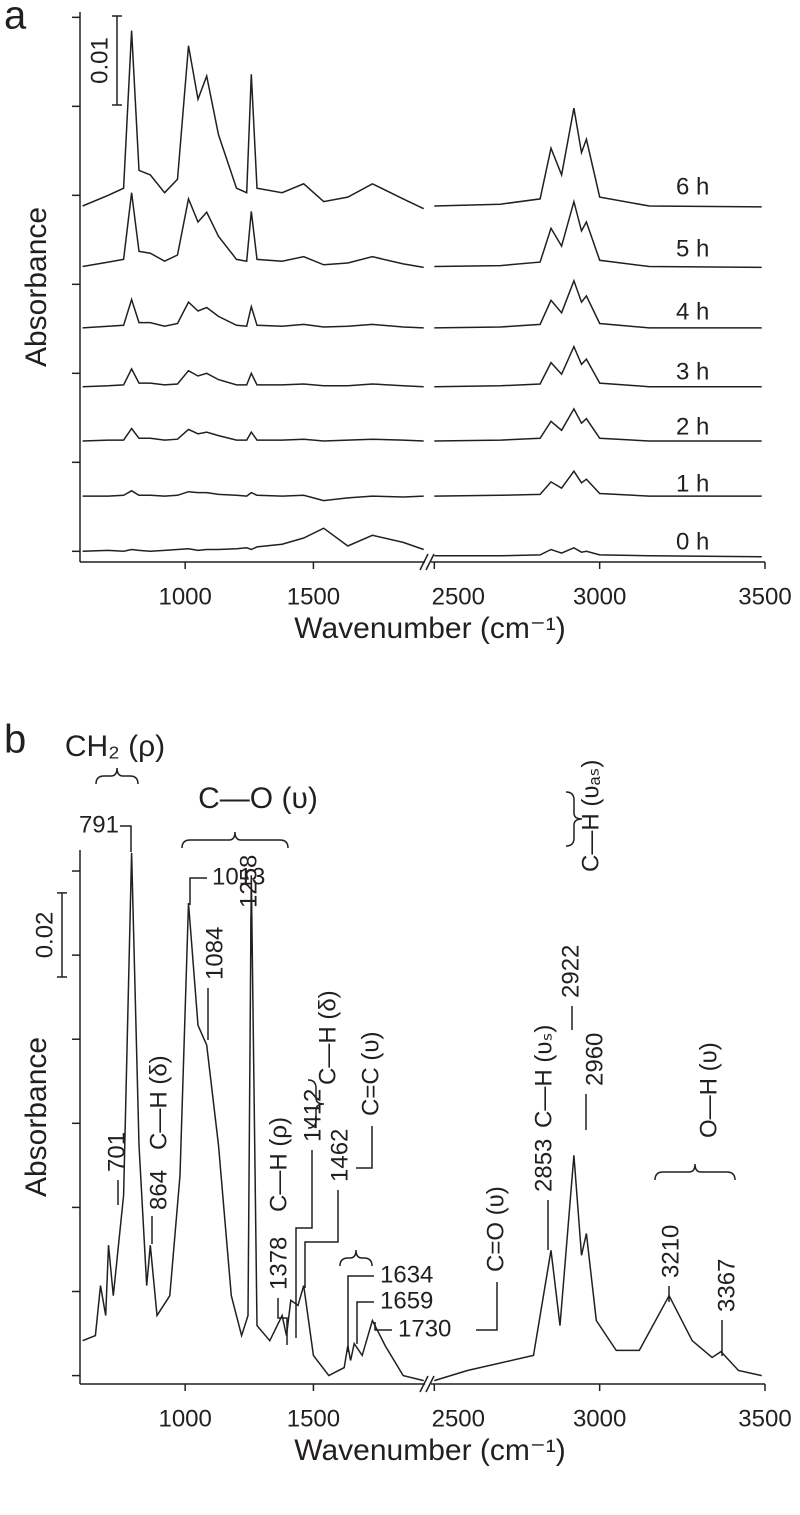 The width and height of the screenshot is (800, 1515). I want to click on panel-label: b, so click(15, 740).